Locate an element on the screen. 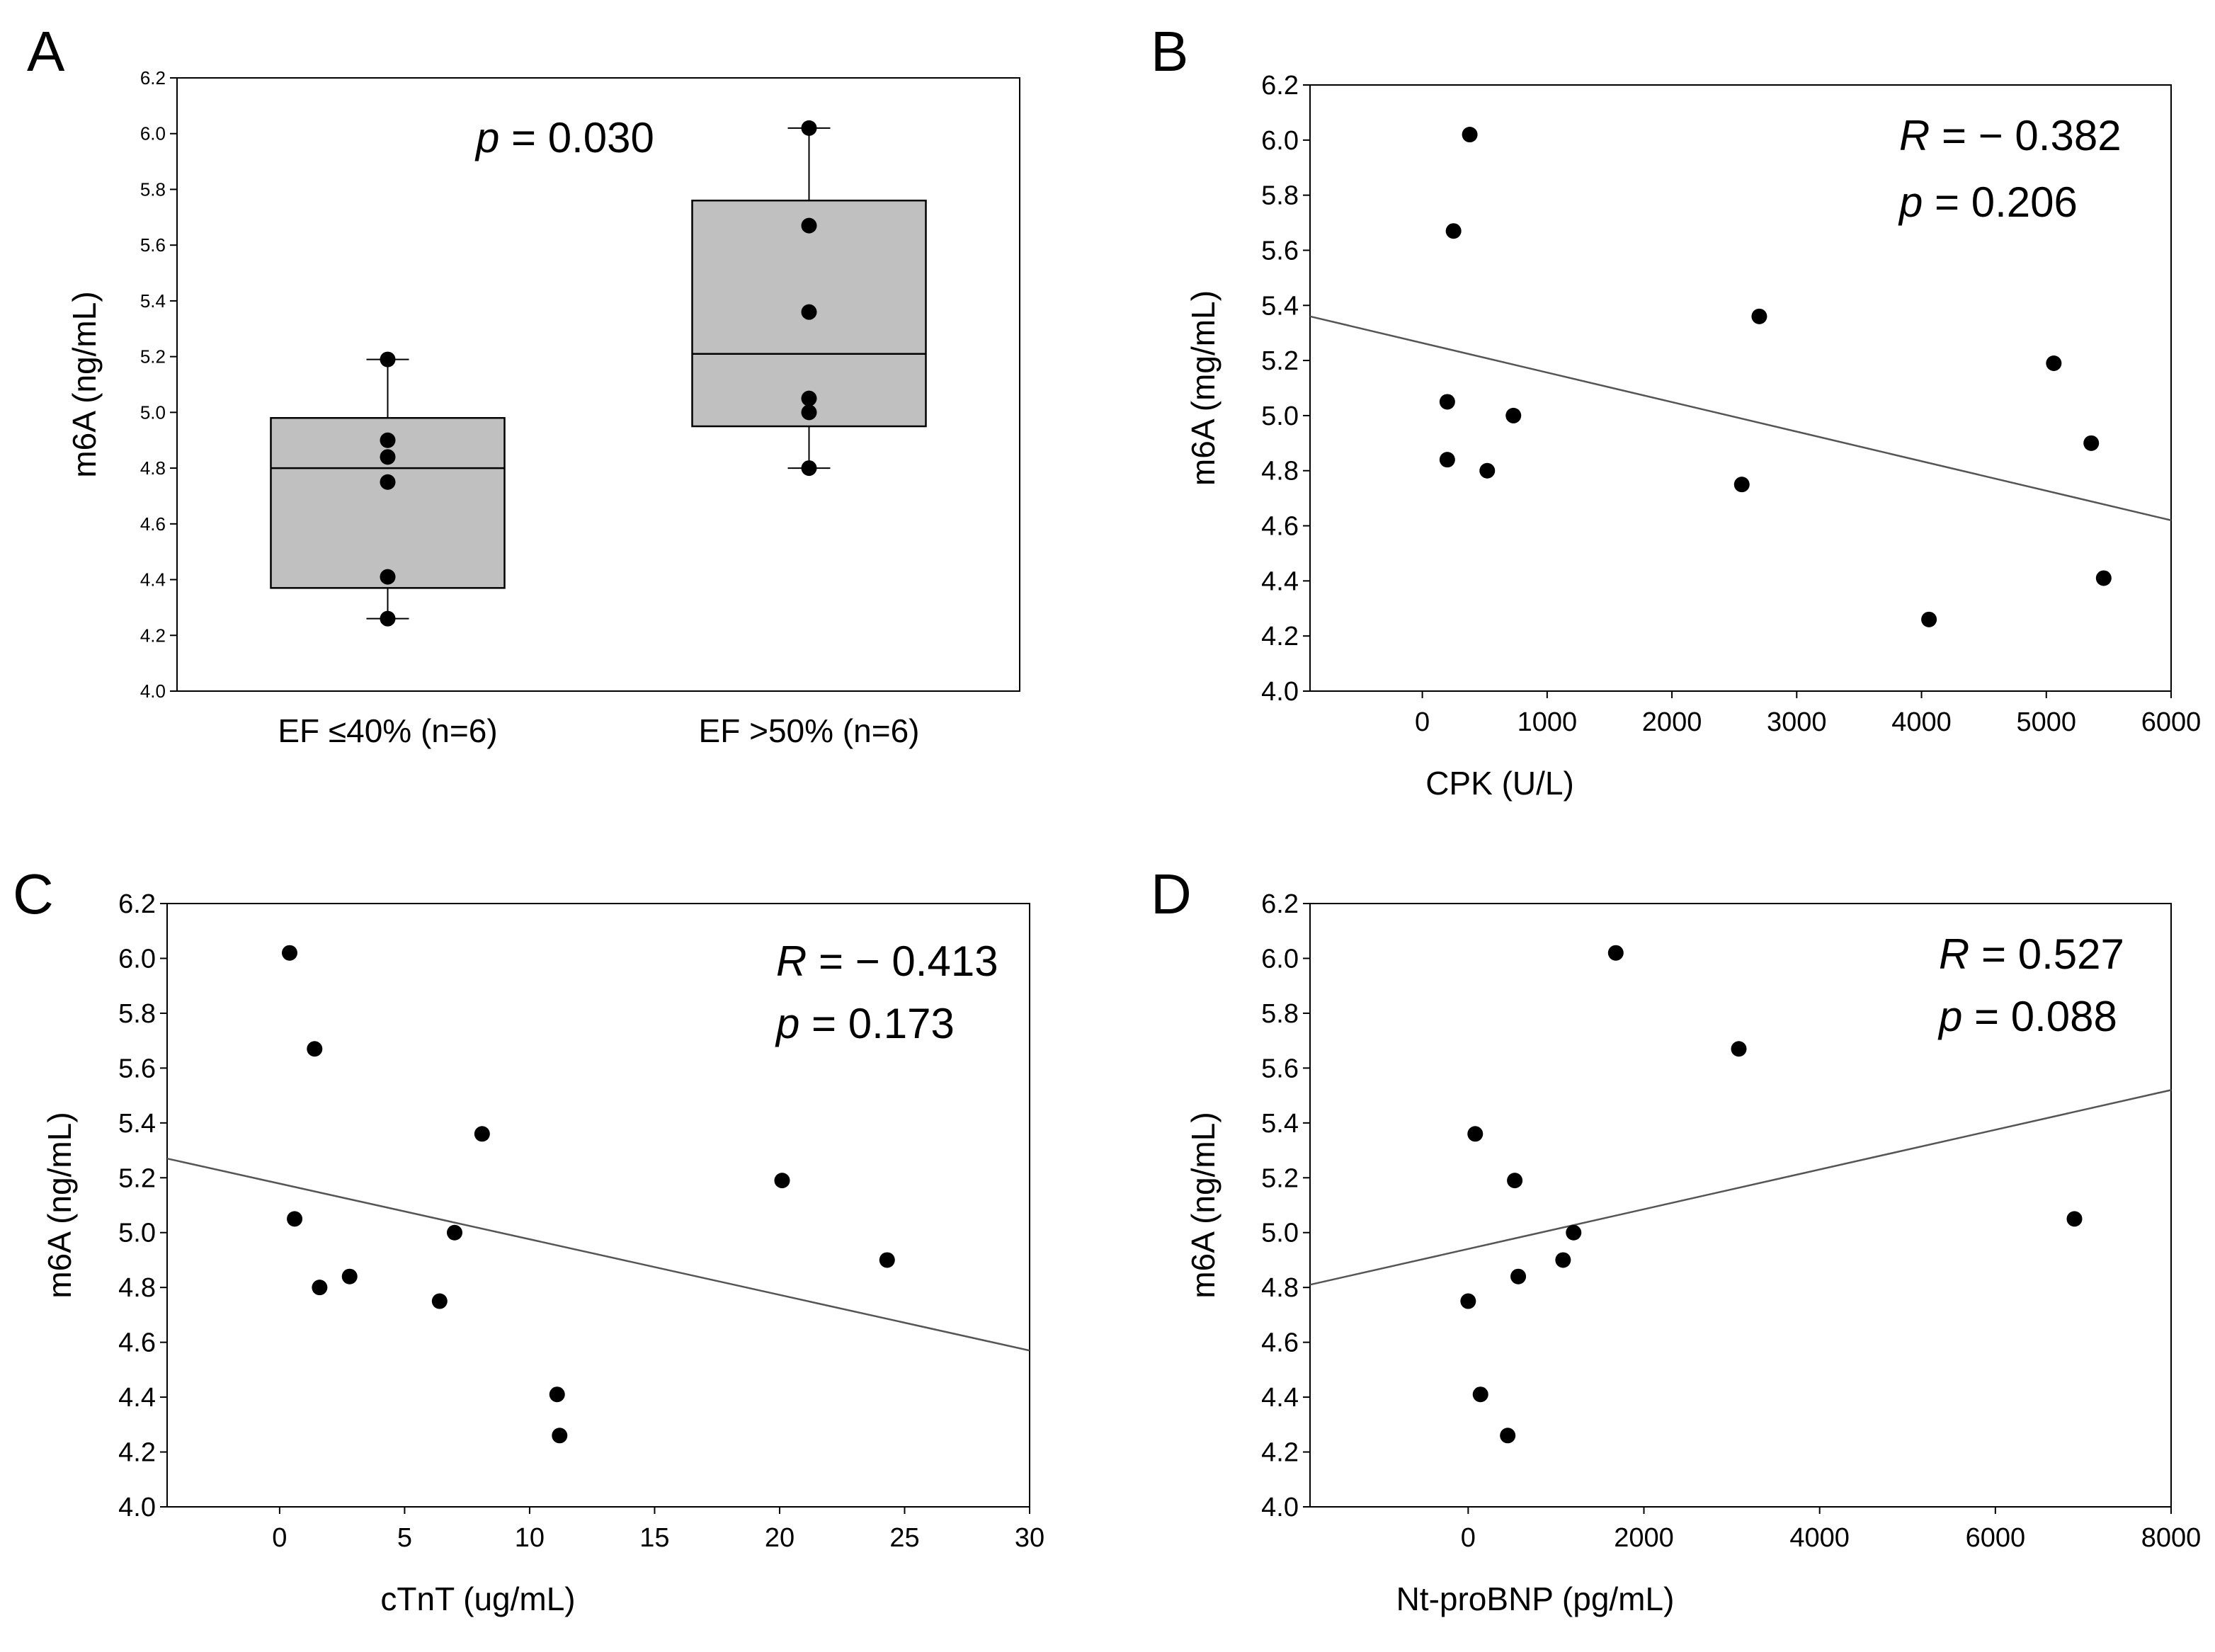  y-axis-label: m6A (mg/mL) is located at coordinates (1203, 388).